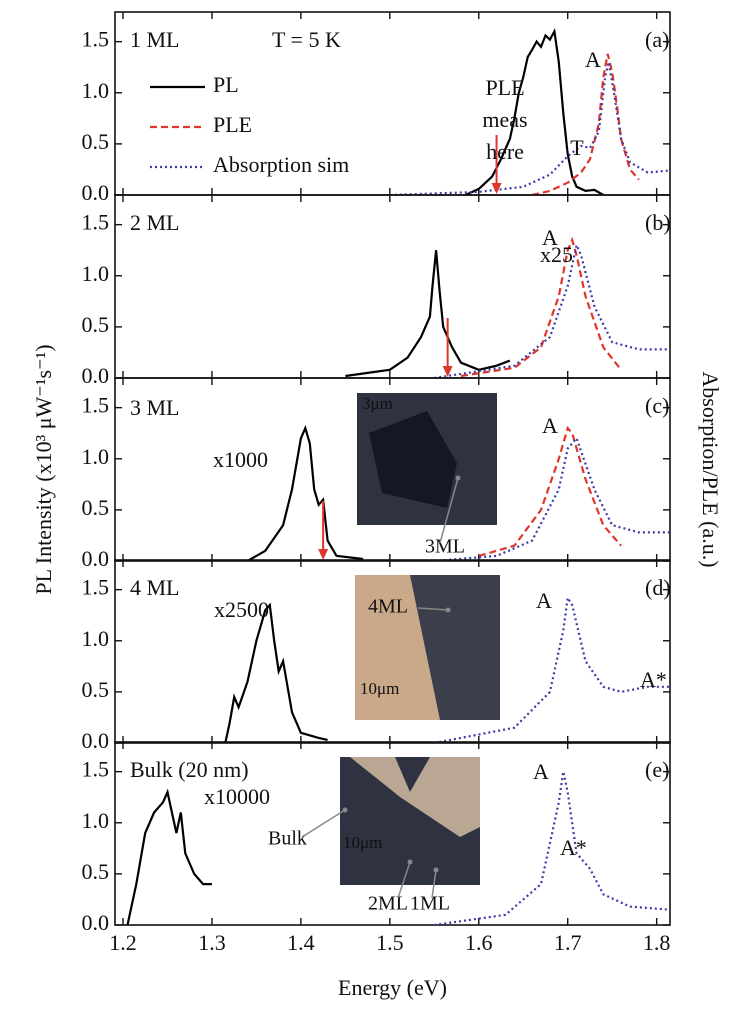 The width and height of the screenshot is (731, 1014). I want to click on y-axis-label: PL Intensity (x10³ μW⁻¹s⁻¹), so click(43, 469).